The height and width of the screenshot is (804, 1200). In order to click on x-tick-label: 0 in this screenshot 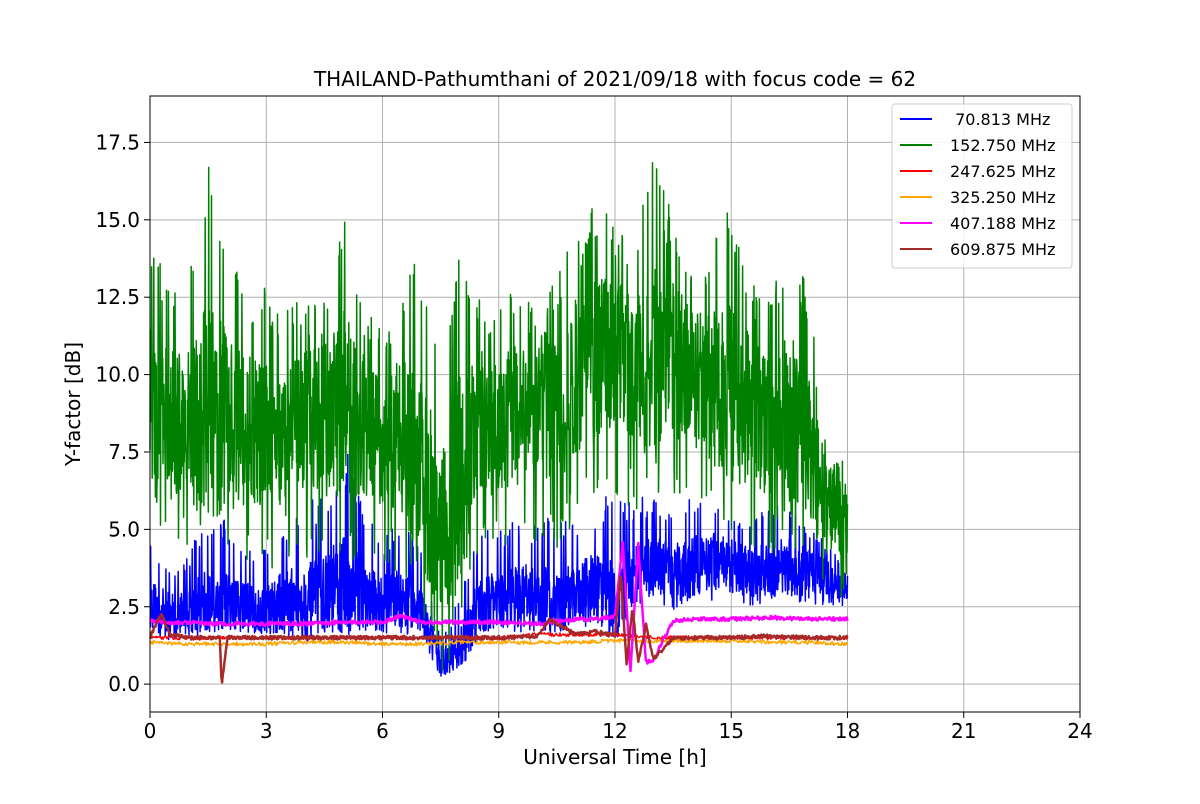, I will do `click(150, 731)`.